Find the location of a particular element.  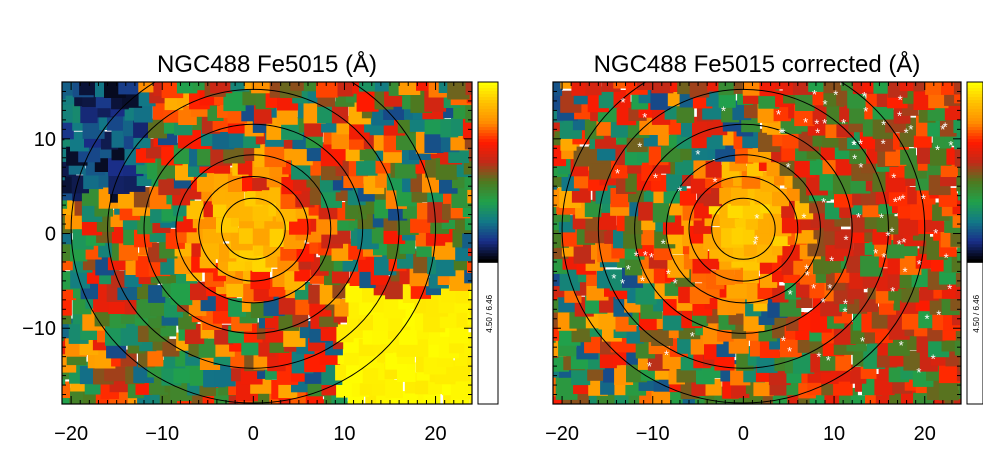

isophote-contour is located at coordinates (253, 229).